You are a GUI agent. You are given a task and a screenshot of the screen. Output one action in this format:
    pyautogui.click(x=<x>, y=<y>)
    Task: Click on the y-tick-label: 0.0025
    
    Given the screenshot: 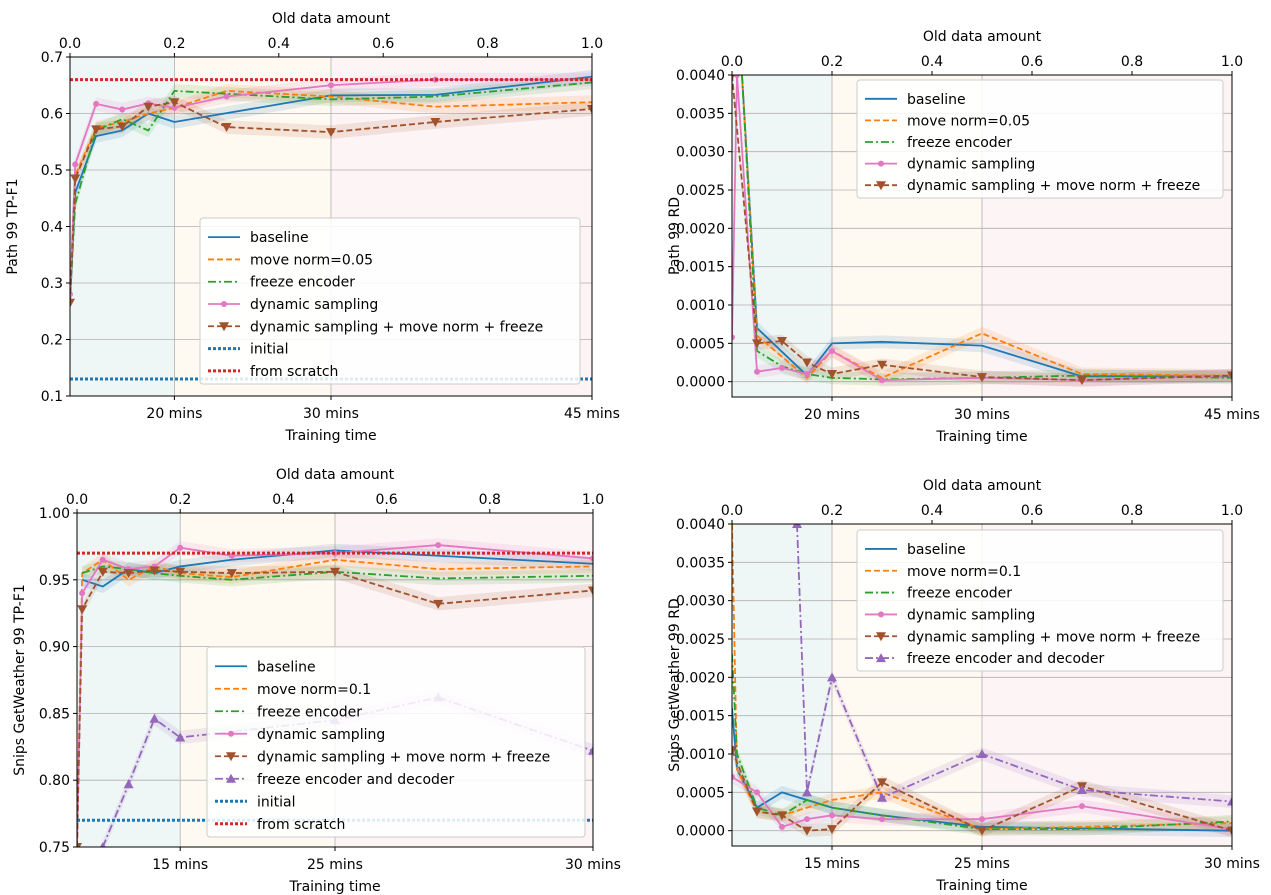 What is the action you would take?
    pyautogui.click(x=700, y=640)
    